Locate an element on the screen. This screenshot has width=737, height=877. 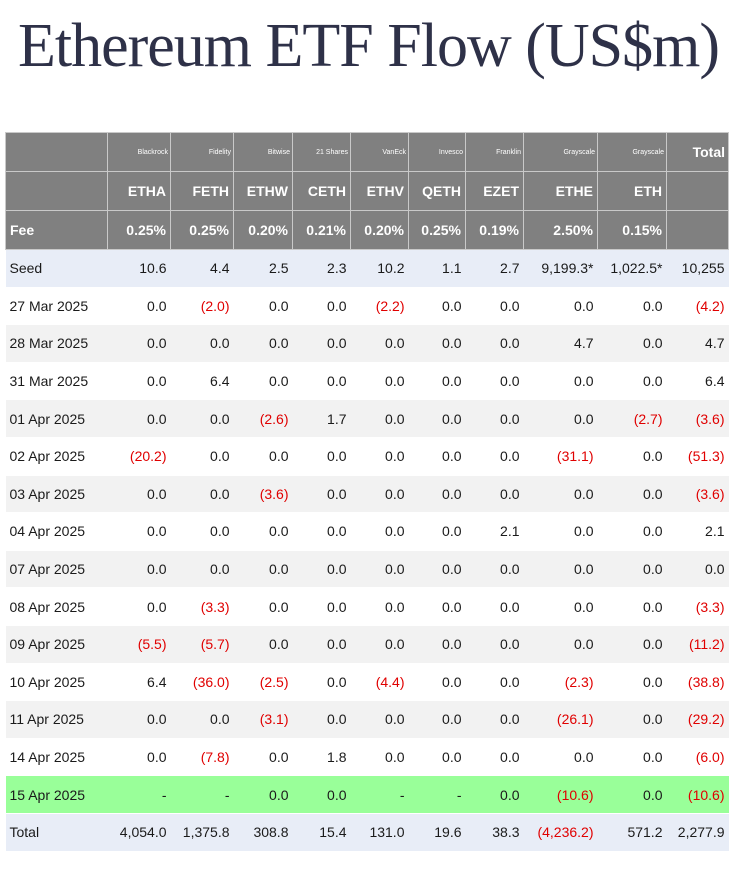
flow-value-cell: 1.1 is located at coordinates (437, 268).